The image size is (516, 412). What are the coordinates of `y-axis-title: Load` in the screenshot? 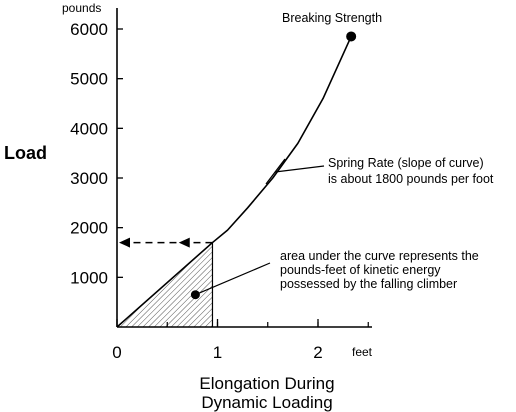 It's located at (25, 153).